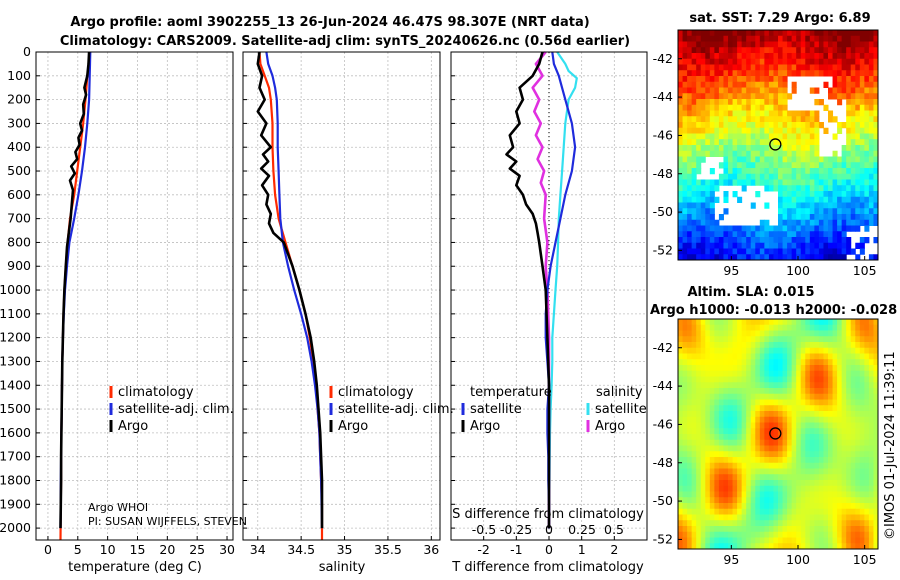 The width and height of the screenshot is (900, 580). What do you see at coordinates (391, 409) in the screenshot?
I see `salinity-legend: climatology satellite-adj. clim. Argo` at bounding box center [391, 409].